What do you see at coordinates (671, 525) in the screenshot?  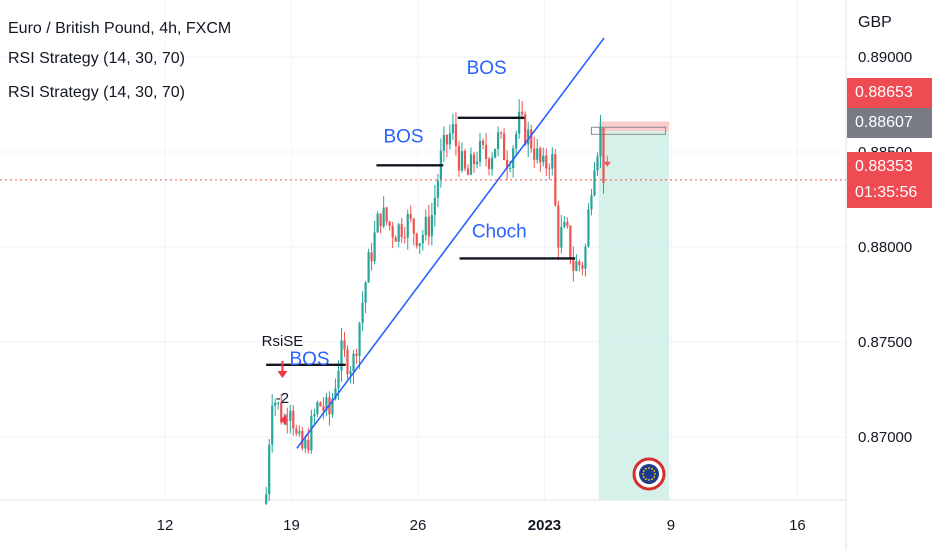 I see `x-tick-label: 9` at bounding box center [671, 525].